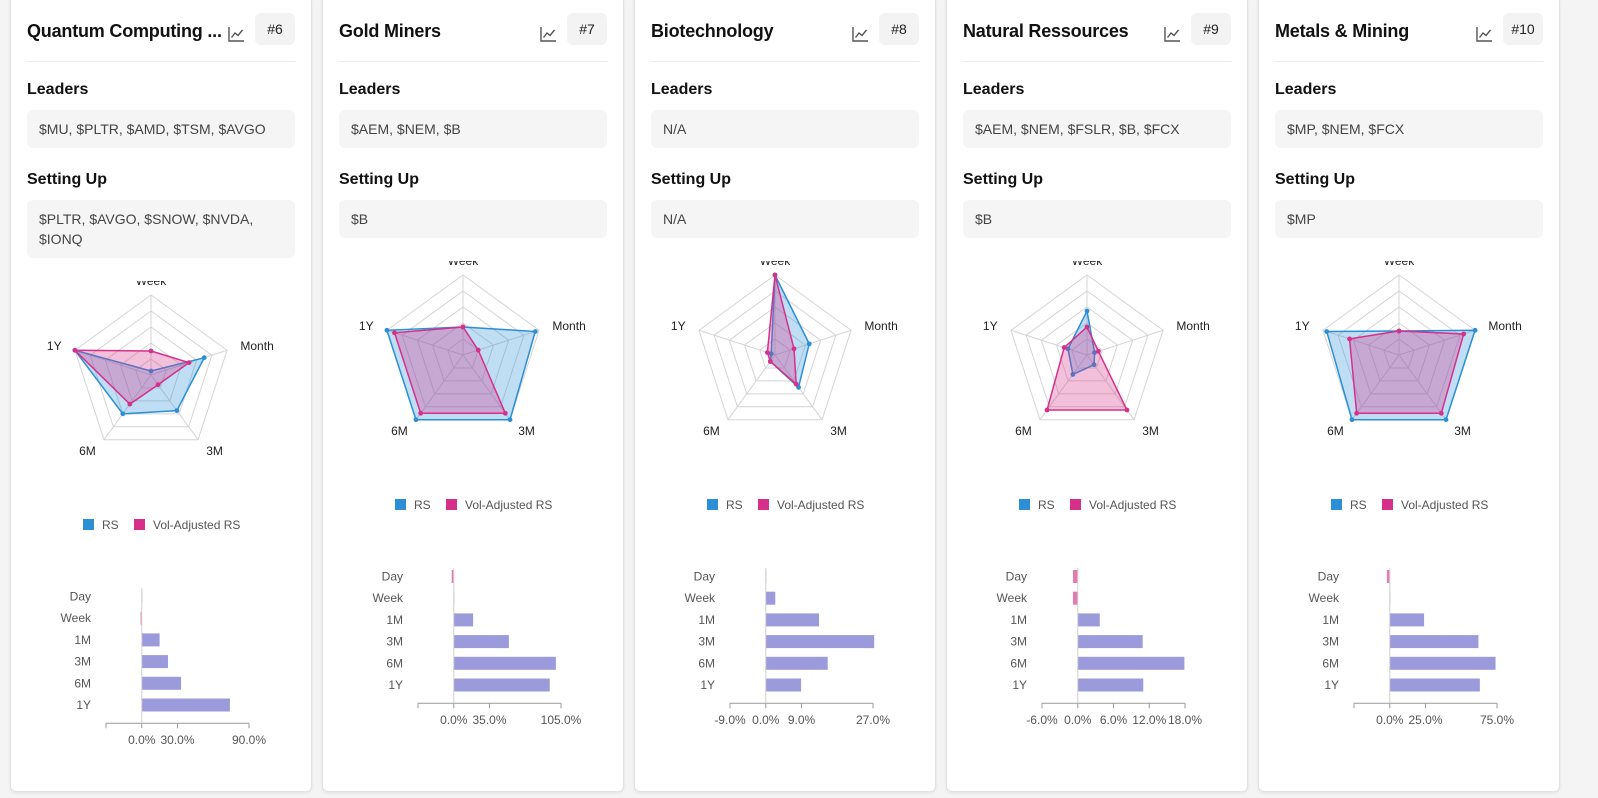 This screenshot has width=1598, height=798. I want to click on rank-badge: #9, so click(1211, 29).